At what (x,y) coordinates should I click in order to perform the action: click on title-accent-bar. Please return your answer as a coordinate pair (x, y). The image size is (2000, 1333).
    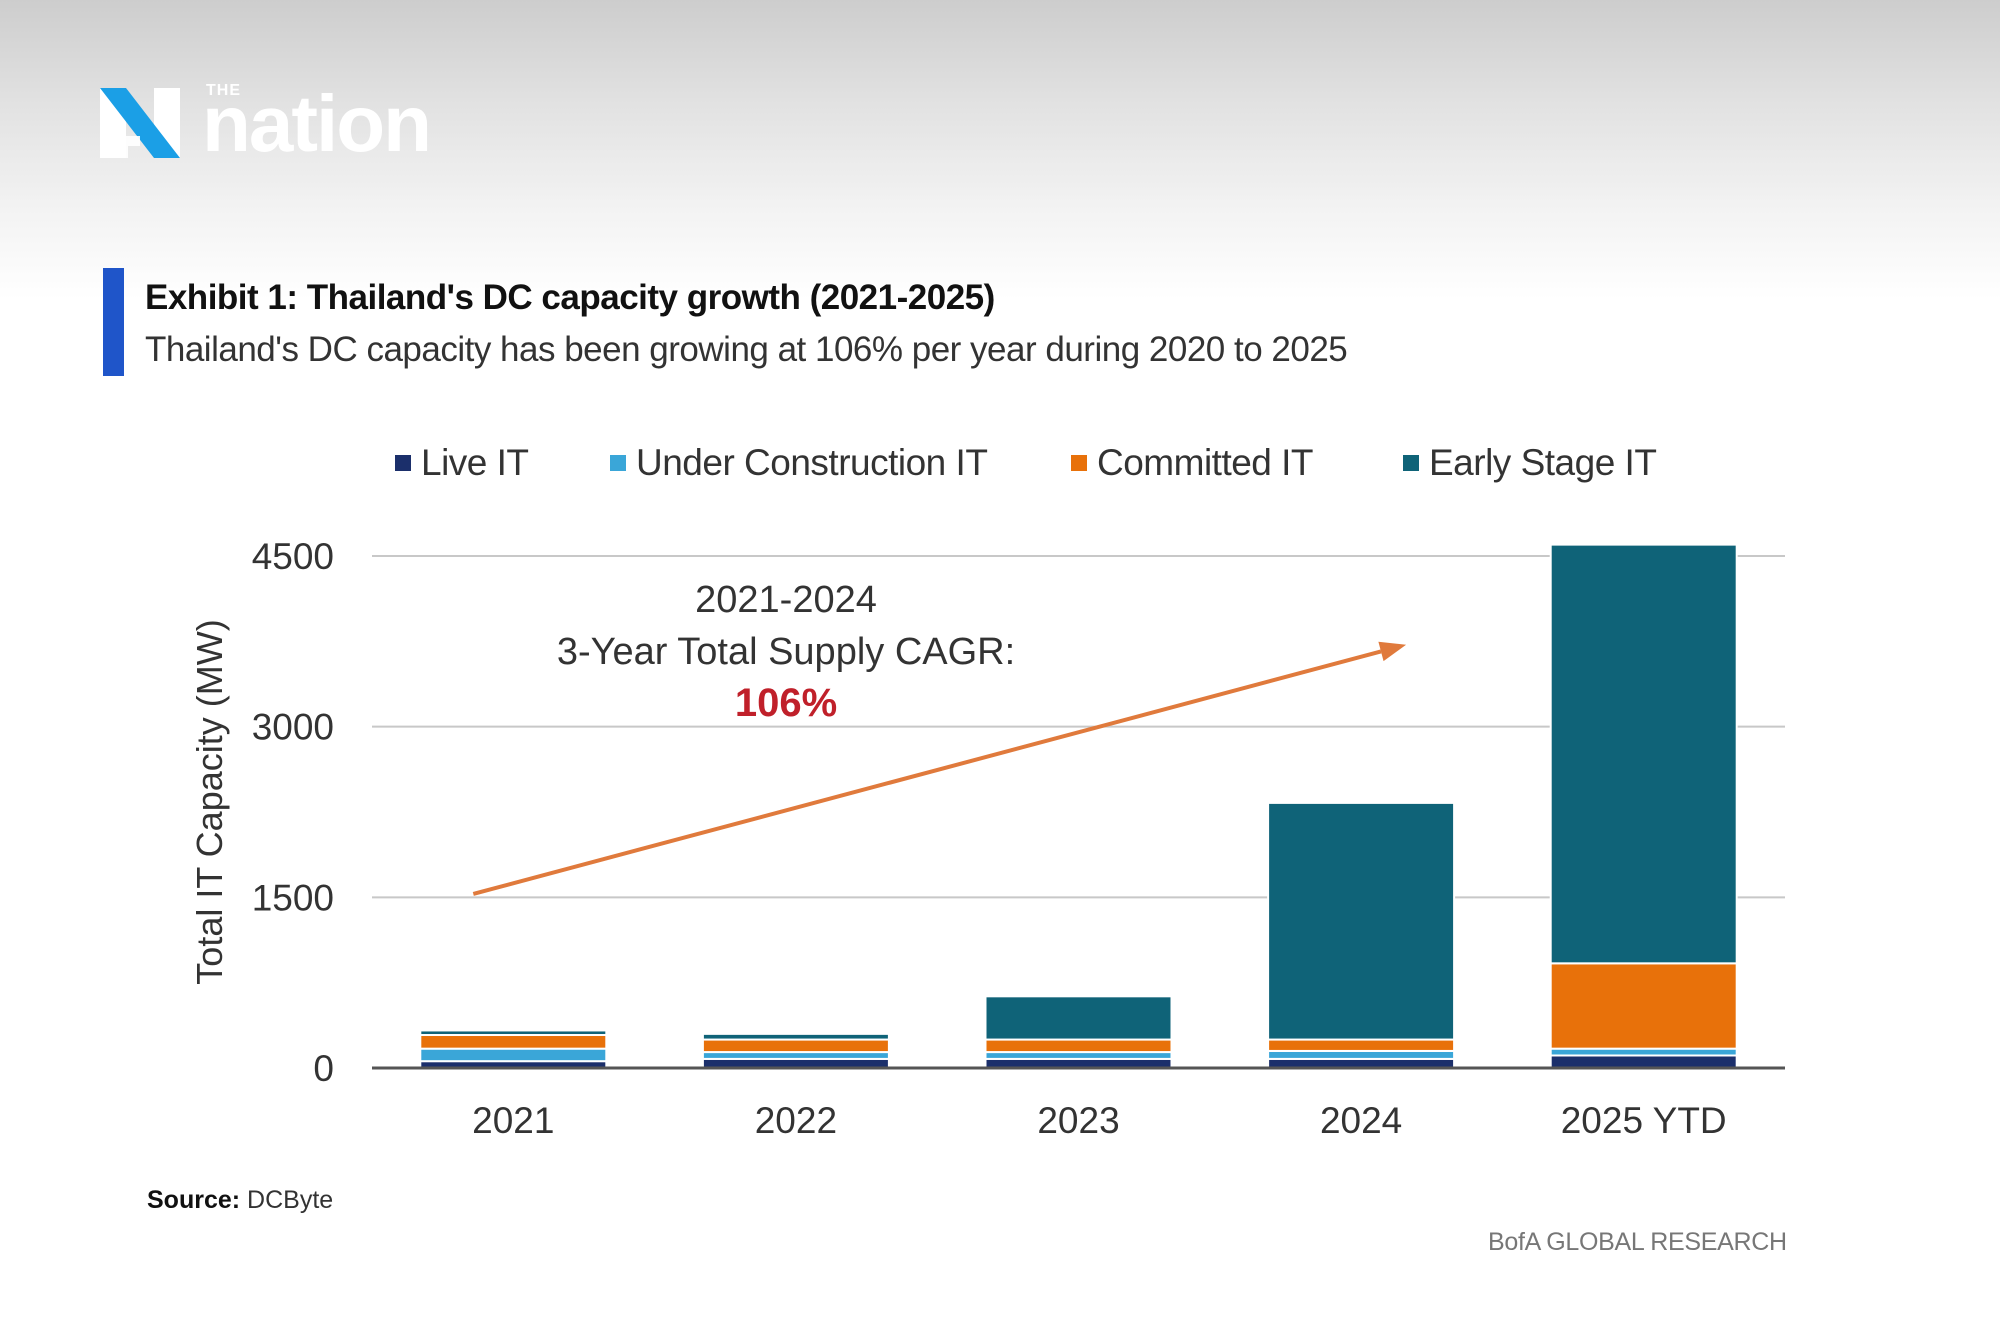
    Looking at the image, I should click on (113, 322).